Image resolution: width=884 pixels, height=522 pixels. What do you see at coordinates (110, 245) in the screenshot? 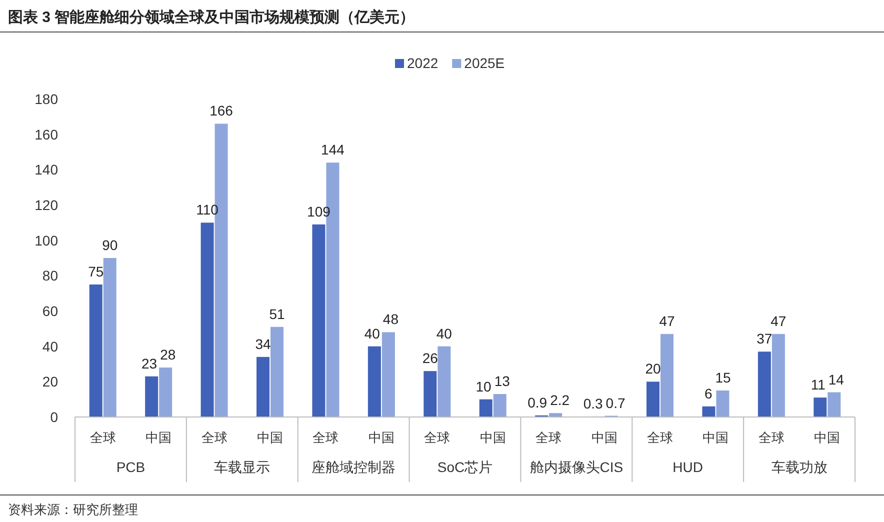
I see `data-label: 90` at bounding box center [110, 245].